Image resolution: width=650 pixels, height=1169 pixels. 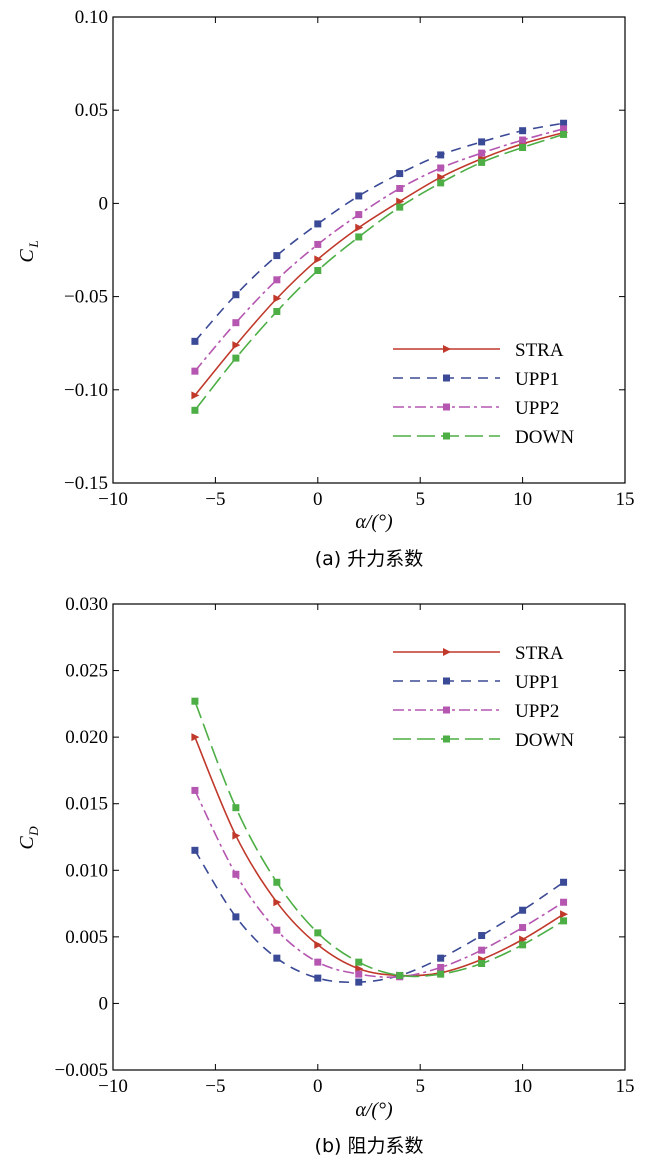 What do you see at coordinates (539, 350) in the screenshot?
I see `legend-label: STRA` at bounding box center [539, 350].